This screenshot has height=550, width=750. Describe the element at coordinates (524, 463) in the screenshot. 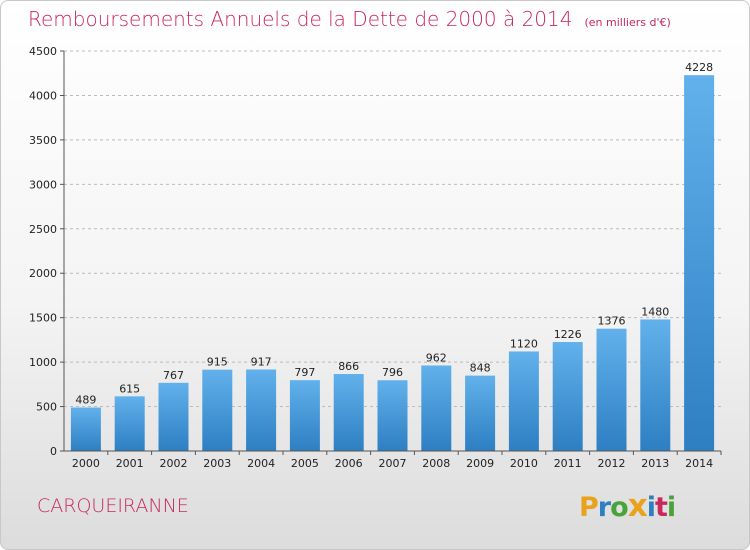

I see `x-tick-label-2010: 2010` at that location.